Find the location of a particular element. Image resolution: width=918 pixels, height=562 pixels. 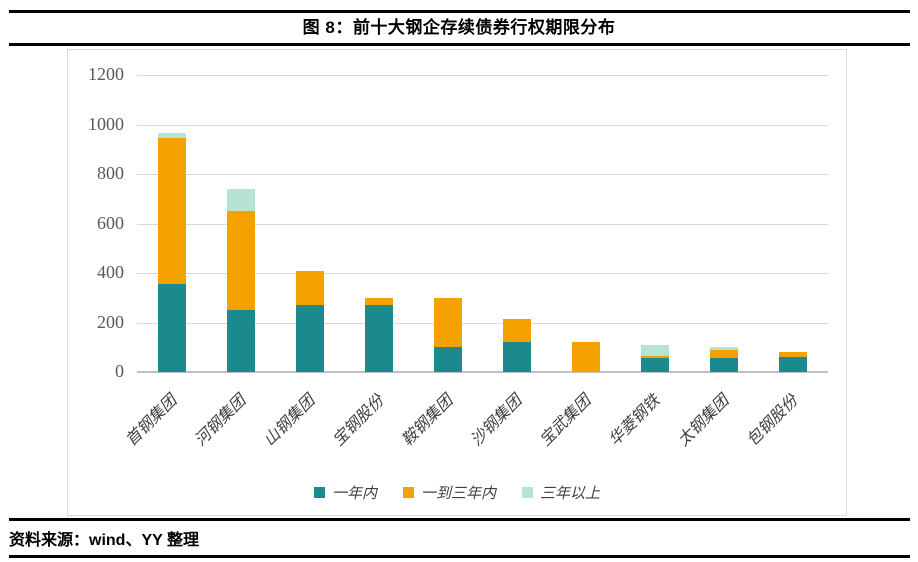

y-tick-label: 200 is located at coordinates (110, 321).